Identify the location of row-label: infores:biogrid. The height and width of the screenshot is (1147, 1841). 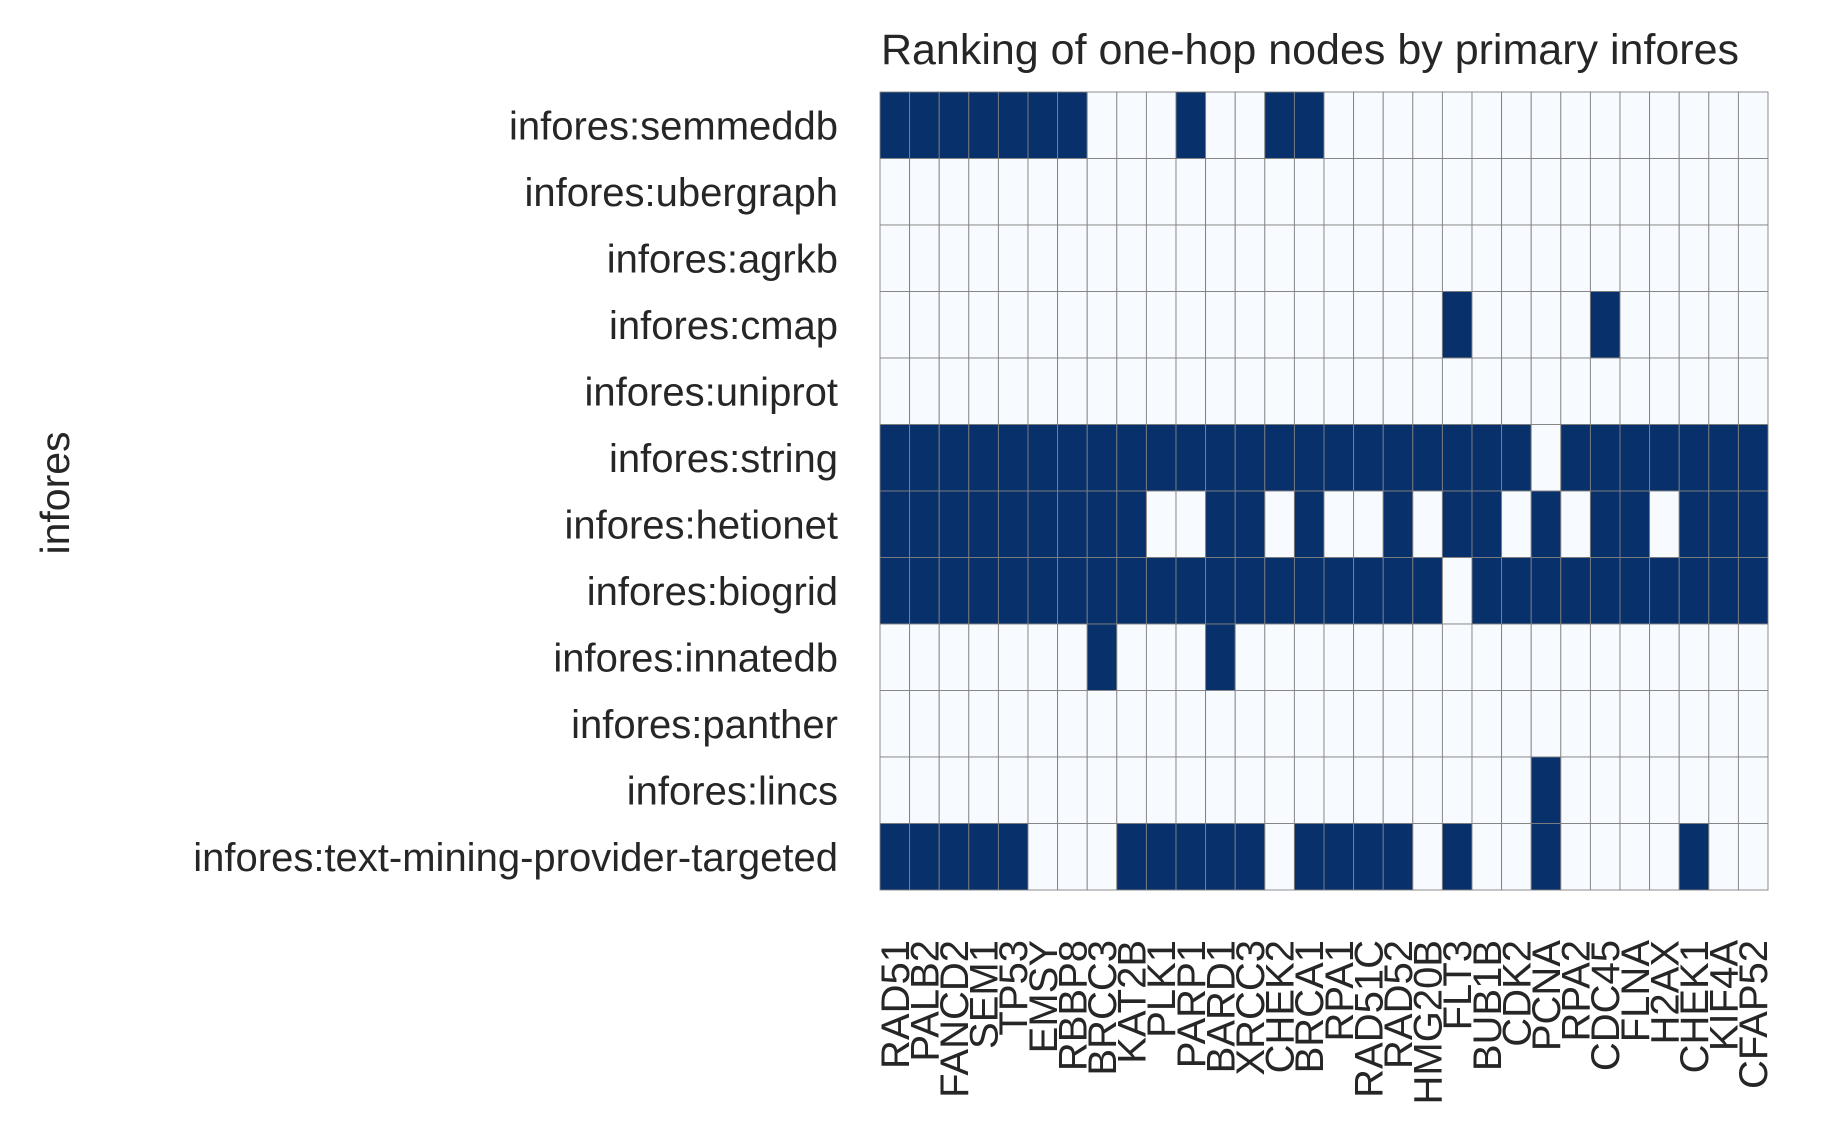
(712, 592).